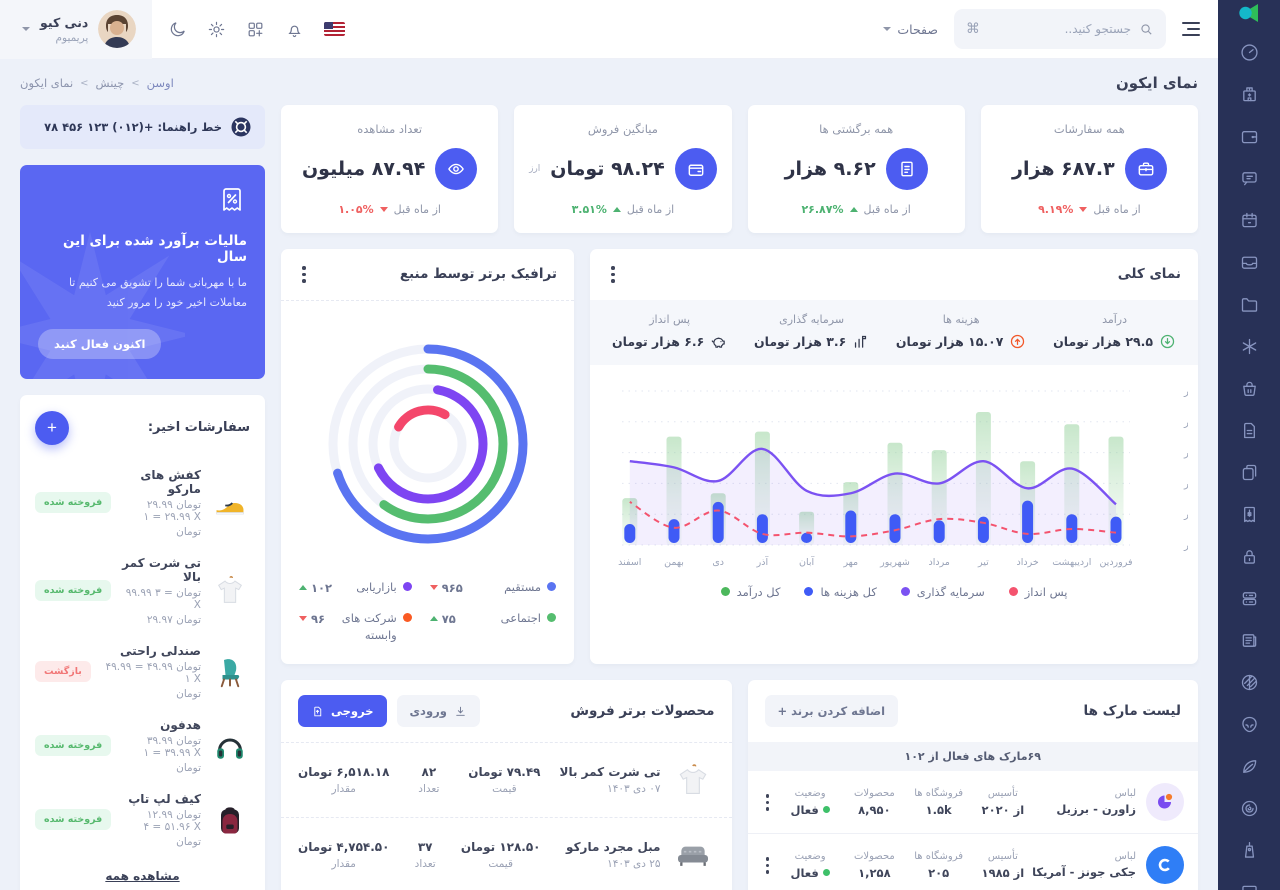 The width and height of the screenshot is (1280, 890). What do you see at coordinates (160, 83) in the screenshot?
I see `breadcrumb-home: اوسن` at bounding box center [160, 83].